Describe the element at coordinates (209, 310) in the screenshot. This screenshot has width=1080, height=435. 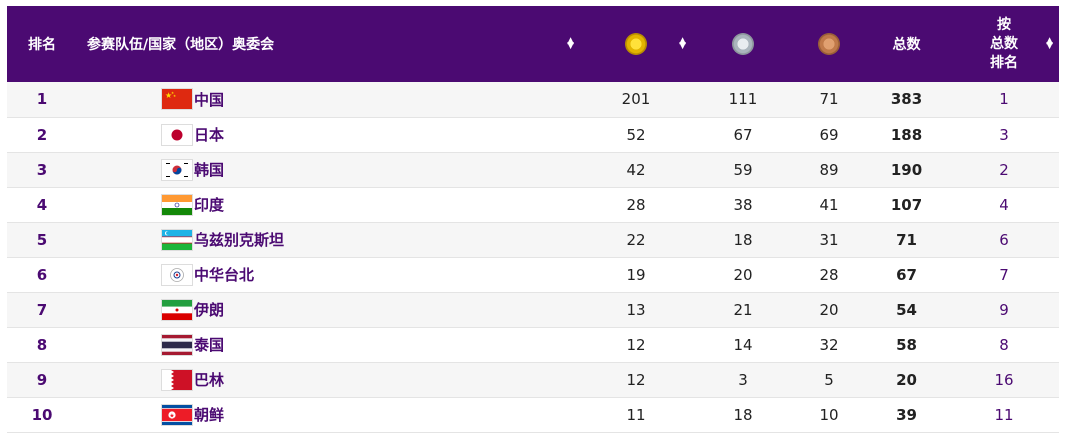
I see `team-link: 伊朗` at that location.